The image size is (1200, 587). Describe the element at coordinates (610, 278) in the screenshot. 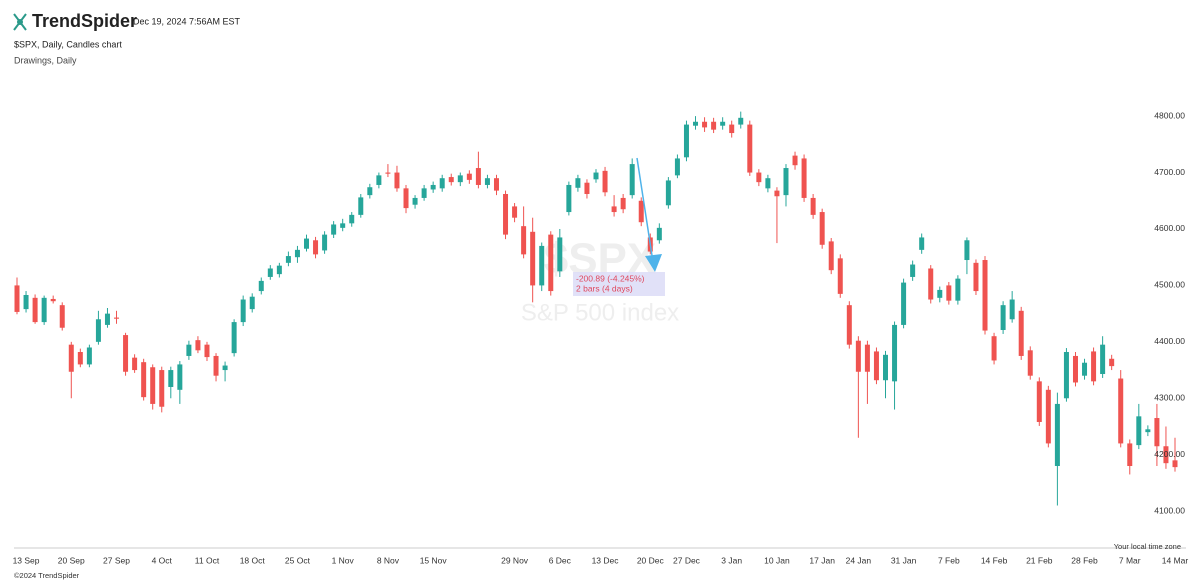

I see `measure-change: -200.89 (-4.245%)` at that location.